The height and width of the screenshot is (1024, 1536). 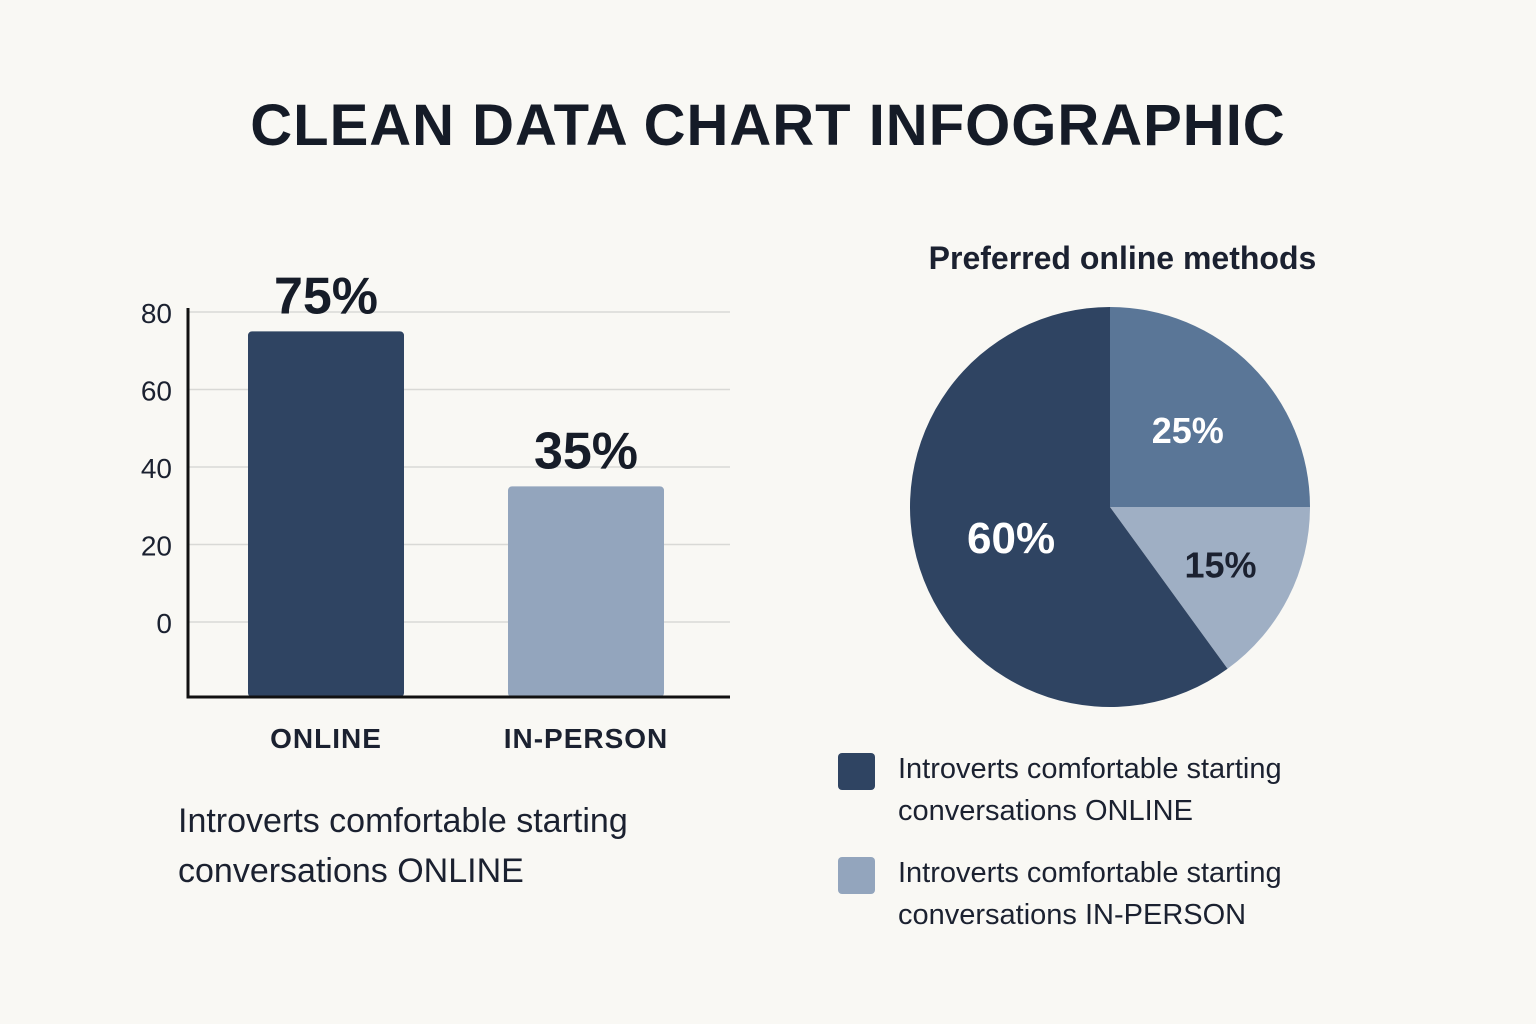 I want to click on y-tick-label: 60, so click(x=156, y=391).